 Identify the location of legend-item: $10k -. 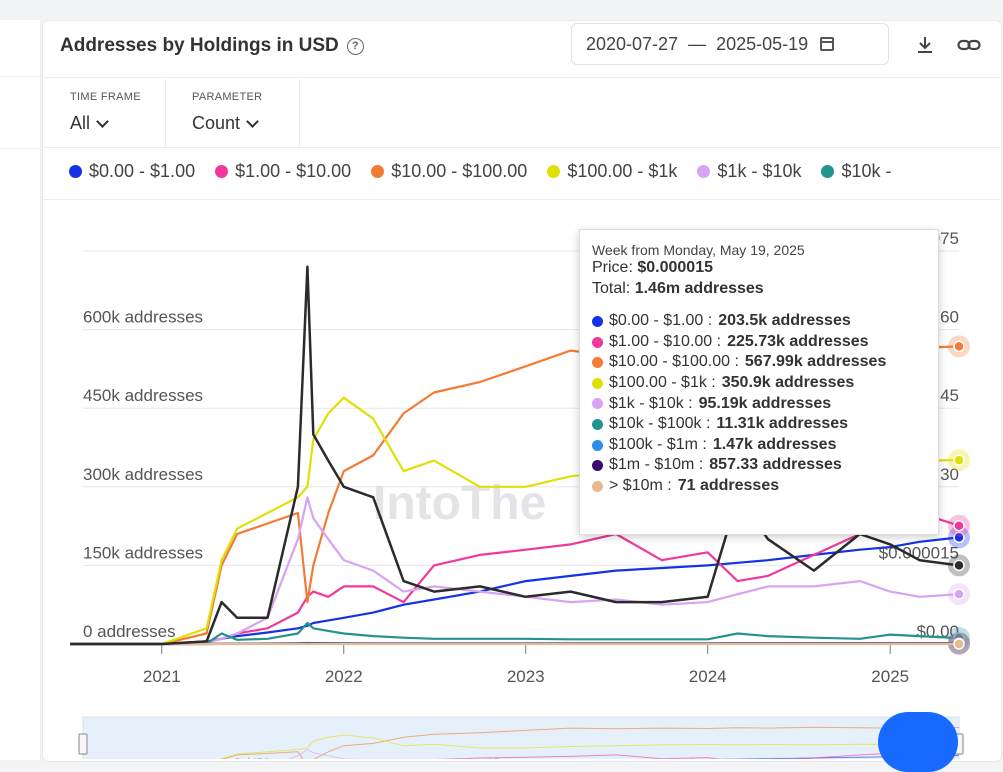
(856, 171).